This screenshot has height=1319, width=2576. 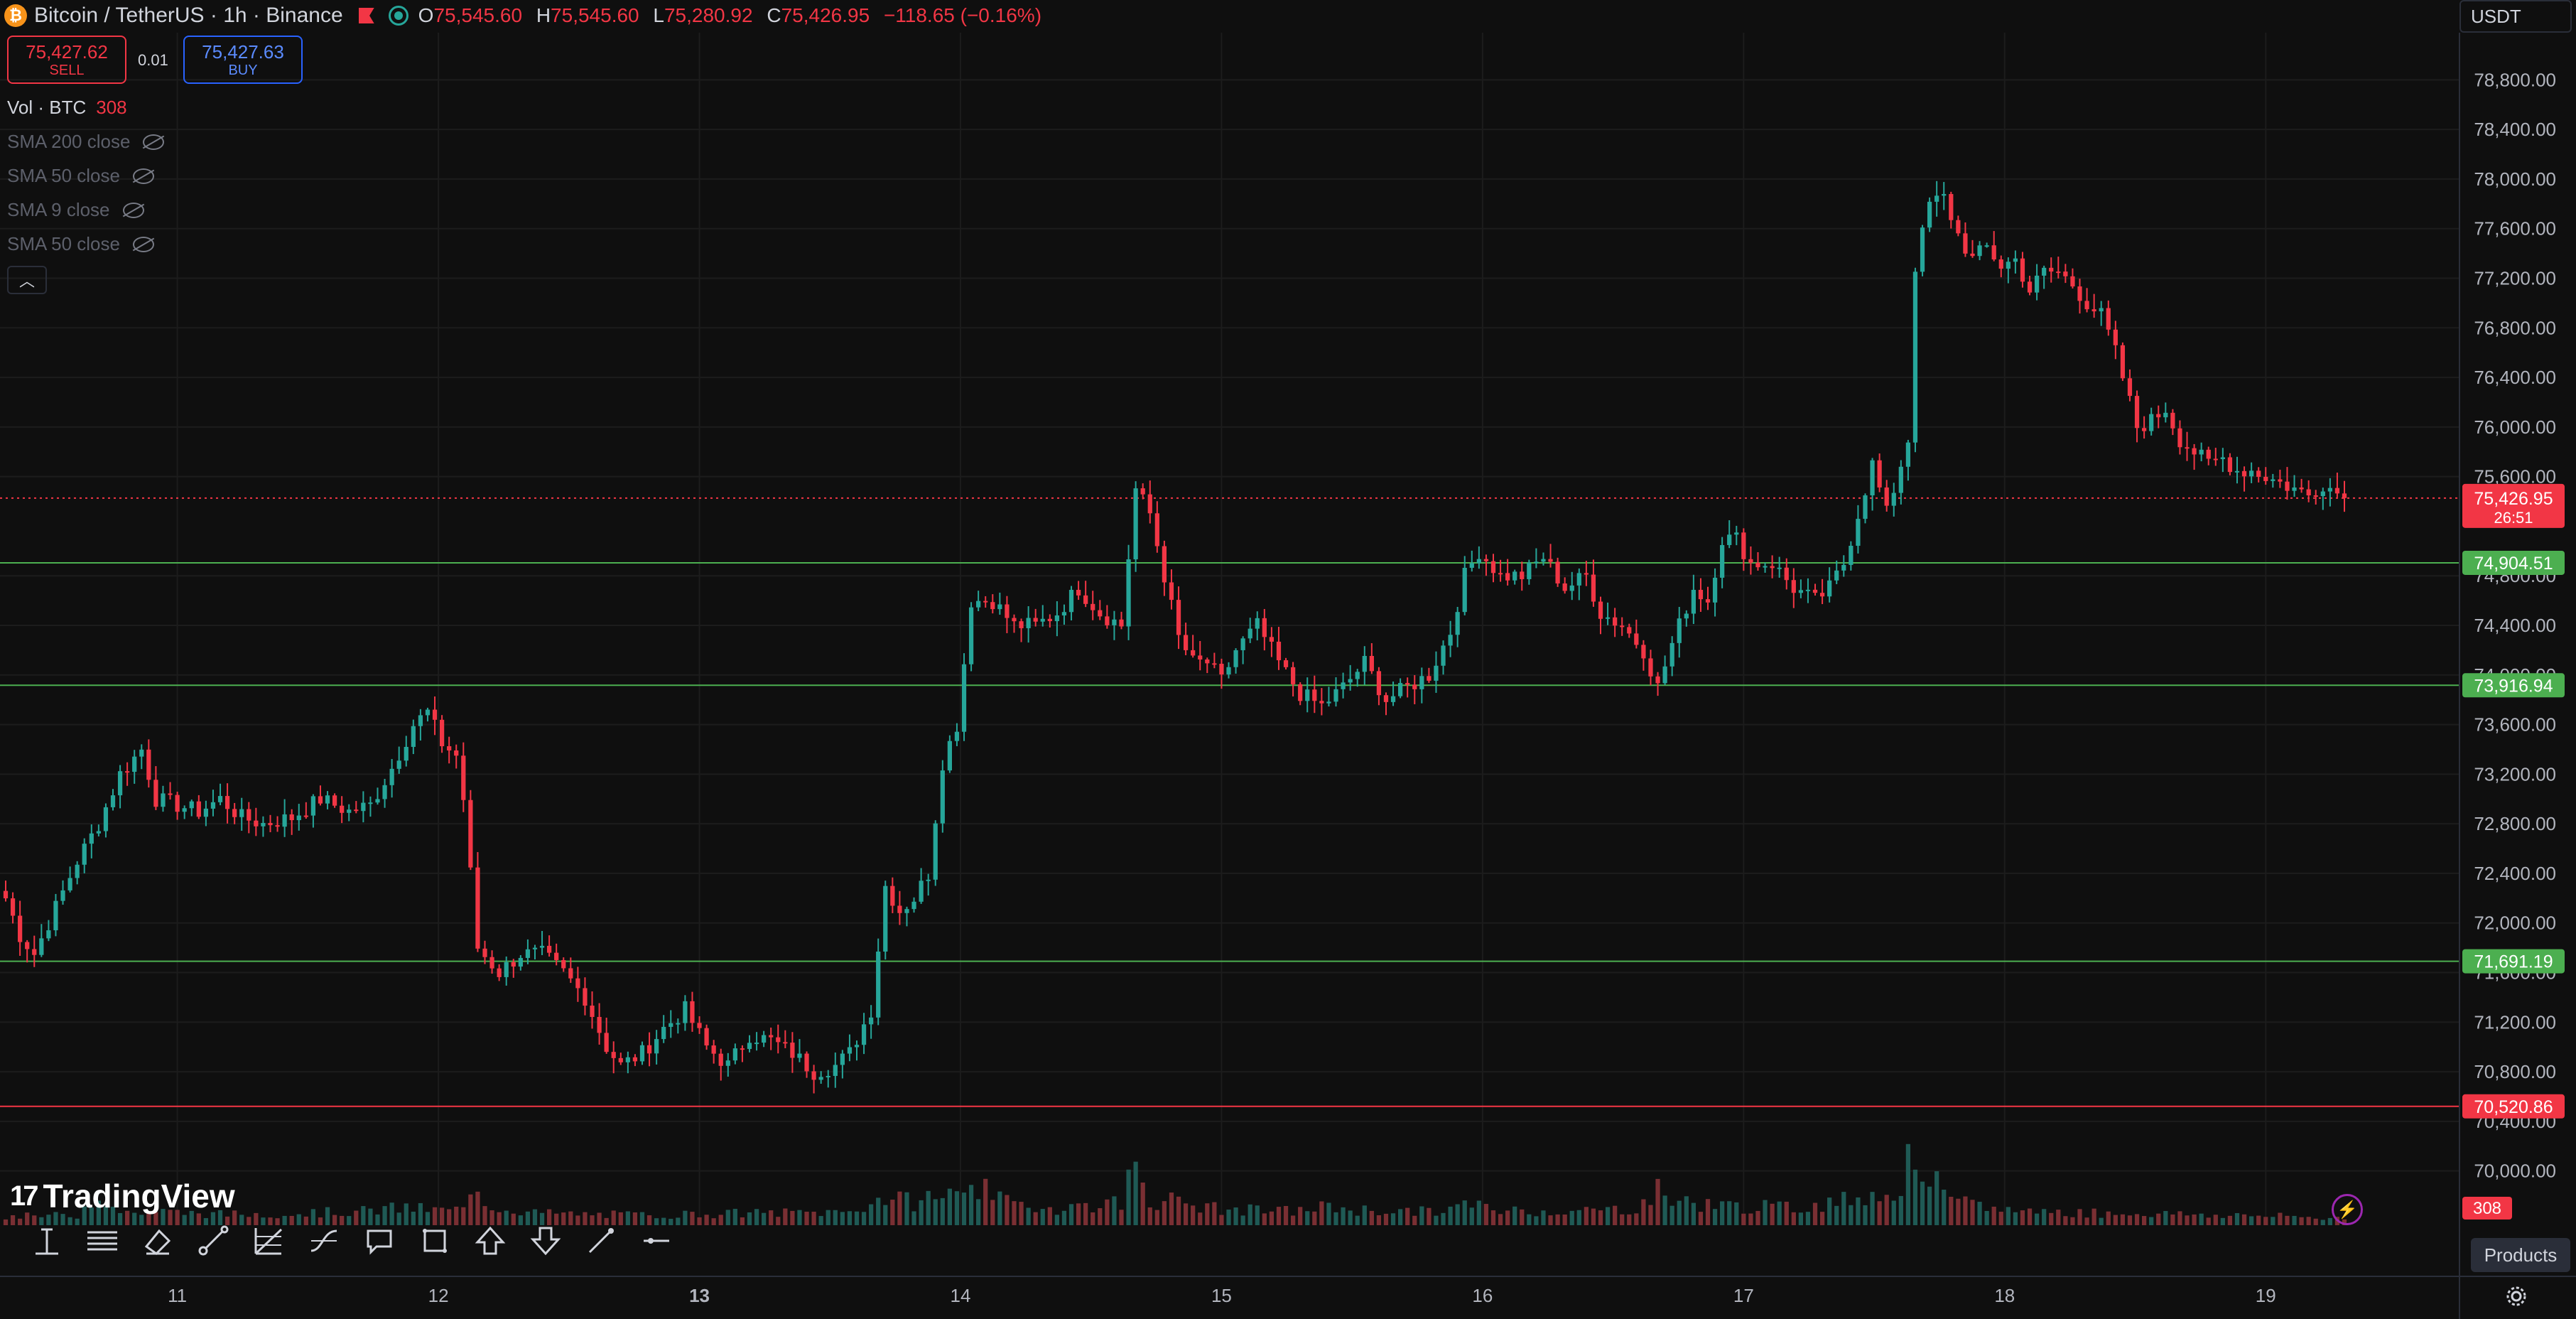 I want to click on fib-icon, so click(x=268, y=1241).